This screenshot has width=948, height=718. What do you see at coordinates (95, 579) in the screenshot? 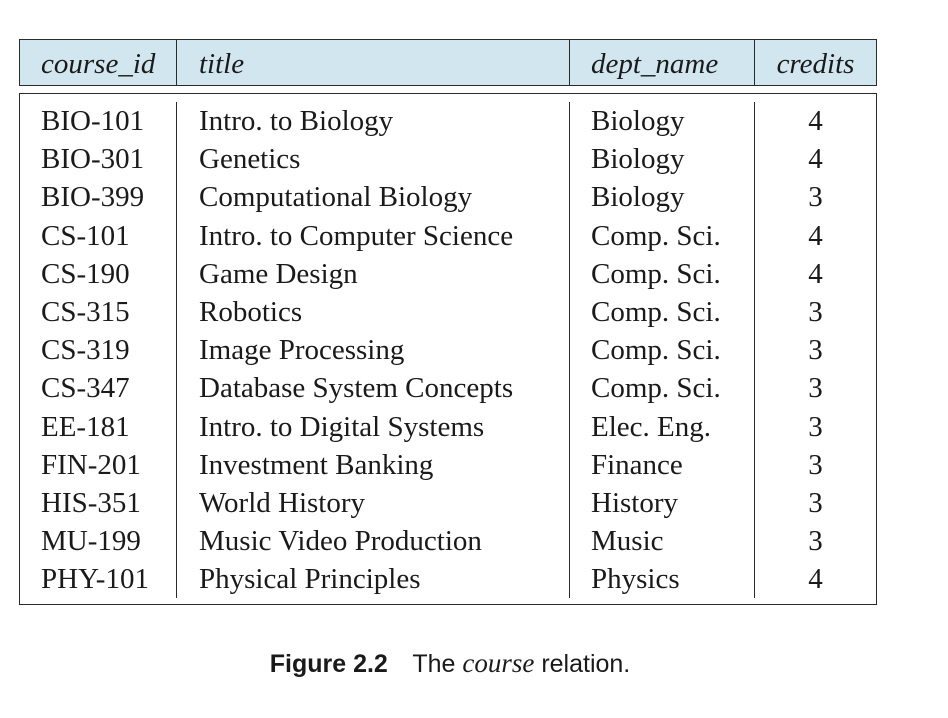
I see `course-id-cell: PHY-101` at bounding box center [95, 579].